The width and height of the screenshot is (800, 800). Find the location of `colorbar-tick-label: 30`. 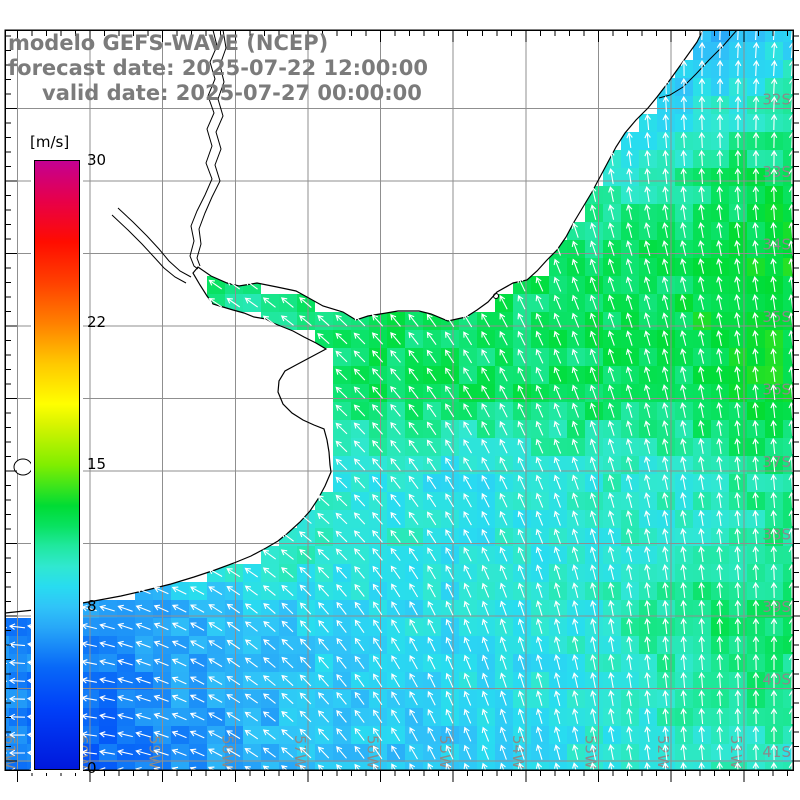

colorbar-tick-label: 30 is located at coordinates (97, 160).